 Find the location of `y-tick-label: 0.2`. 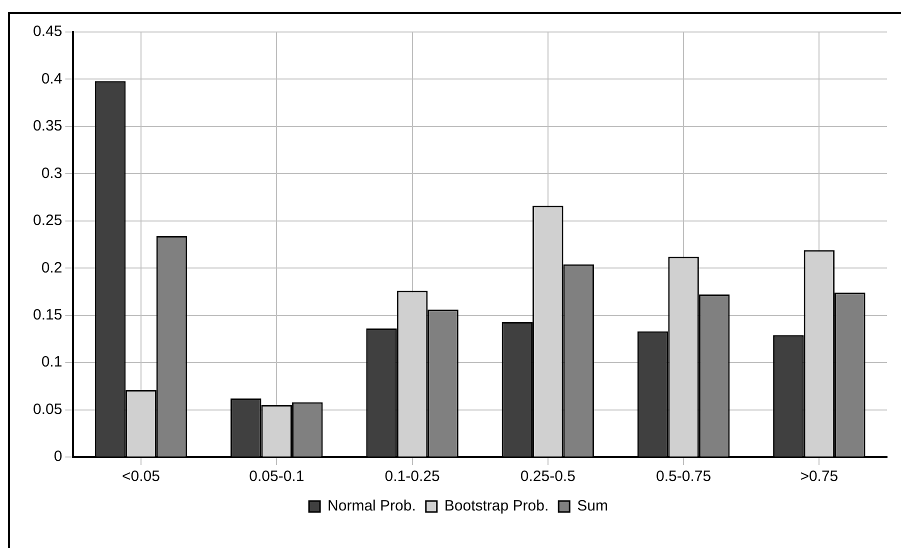

y-tick-label: 0.2 is located at coordinates (51, 267).